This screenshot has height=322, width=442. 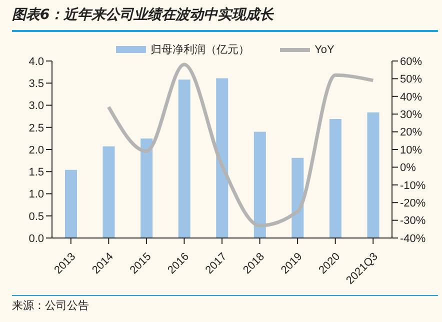 What do you see at coordinates (36, 238) in the screenshot?
I see `y-tick-label: 0.0` at bounding box center [36, 238].